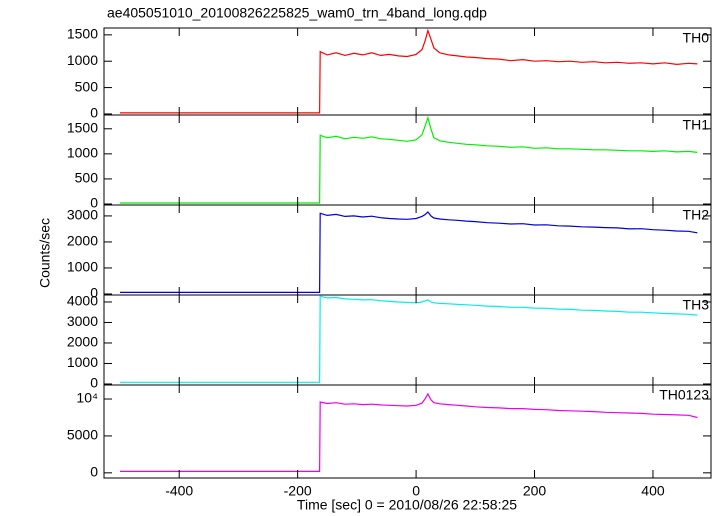  Describe the element at coordinates (407, 505) in the screenshot. I see `x-axis-label: Time [sec] 0 = 2010/08/26 22:58:25` at that location.